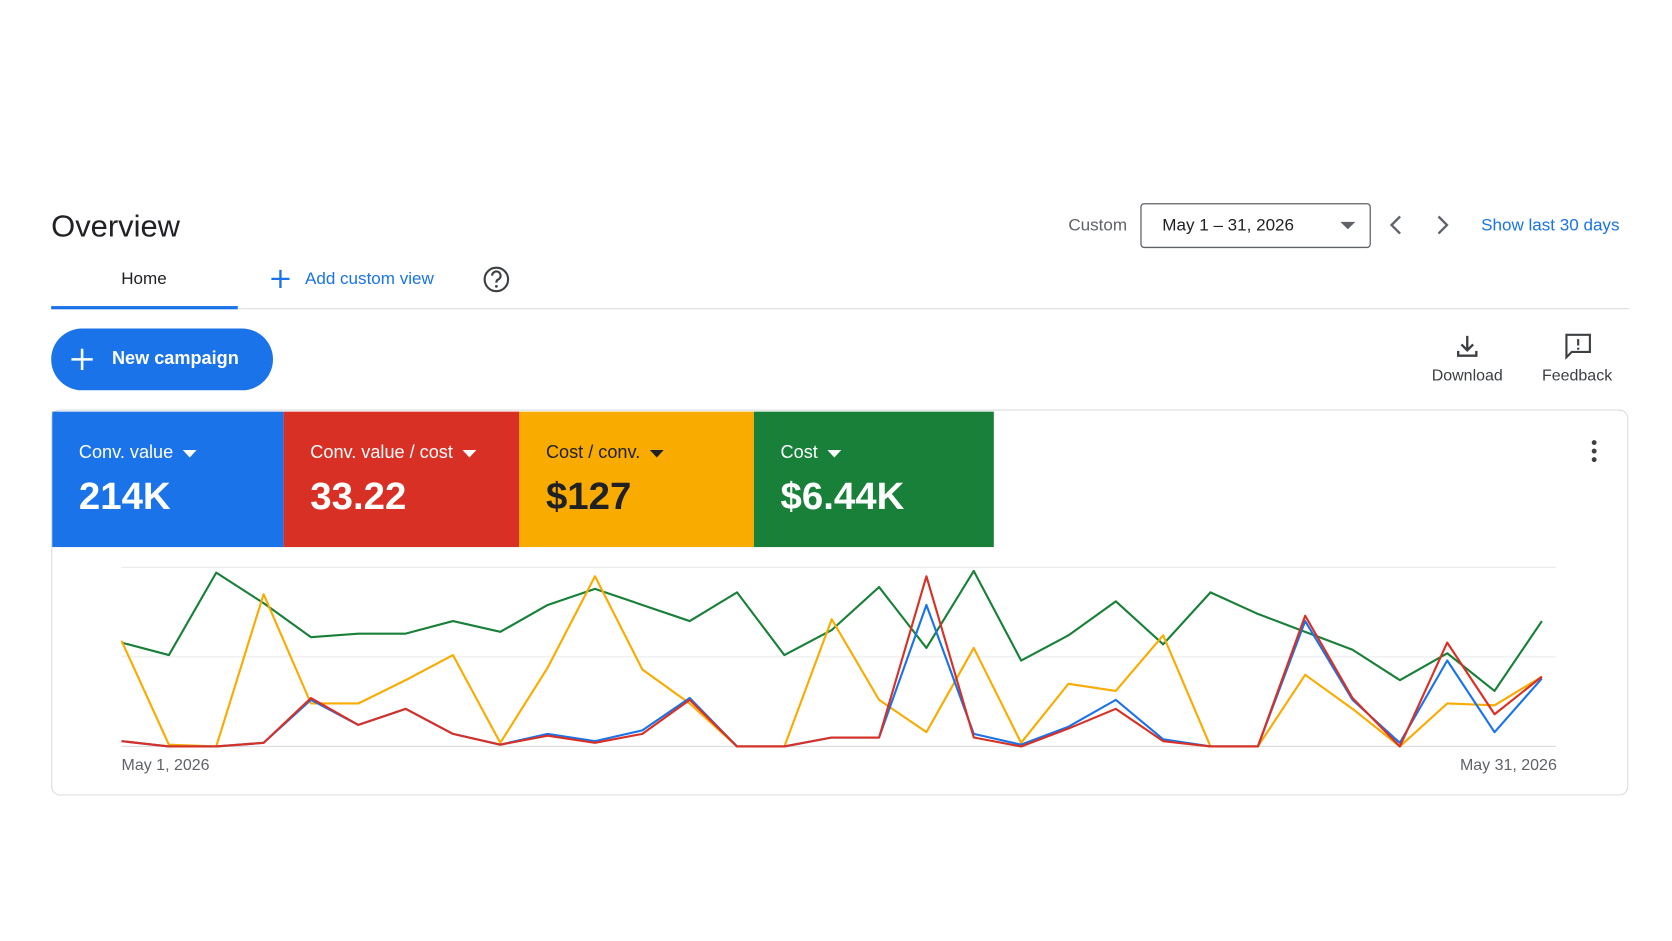 The width and height of the screenshot is (1672, 941). Describe the element at coordinates (1348, 225) in the screenshot. I see `dropdown-arrow` at that location.